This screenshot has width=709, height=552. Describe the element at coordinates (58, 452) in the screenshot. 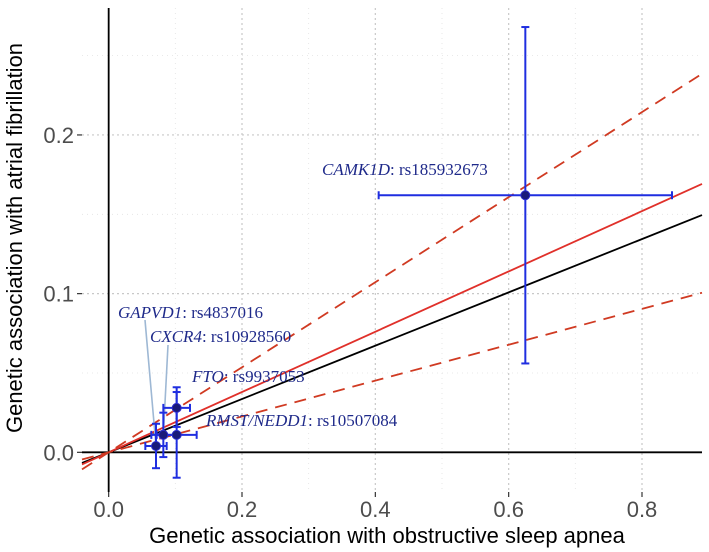

I see `y-tick-label: 0.0` at that location.